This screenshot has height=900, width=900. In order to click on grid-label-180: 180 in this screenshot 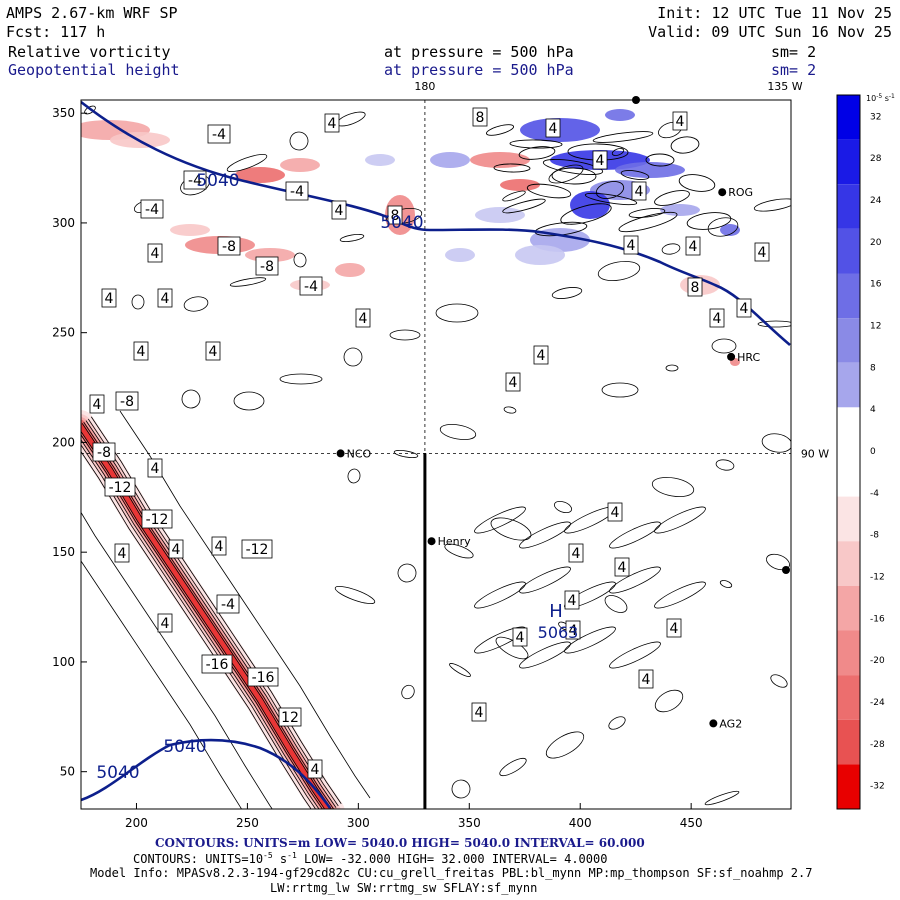, I will do `click(424, 86)`.